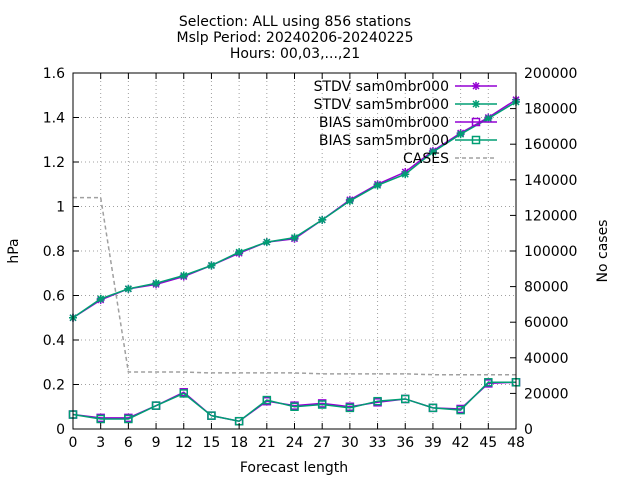 The height and width of the screenshot is (480, 640). Describe the element at coordinates (54, 341) in the screenshot. I see `y-tick-label: 0.4` at that location.